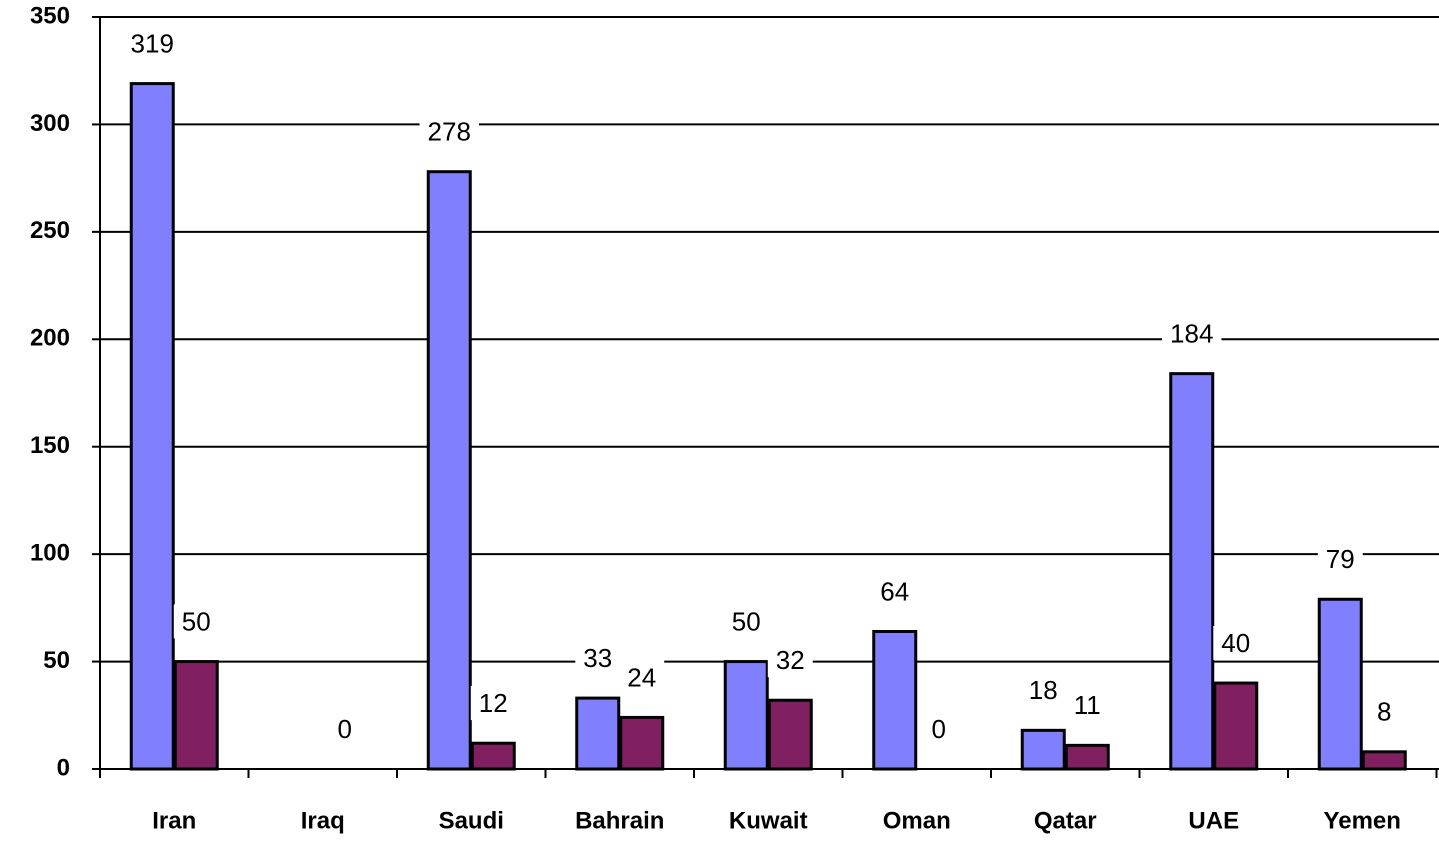  Describe the element at coordinates (619, 820) in the screenshot. I see `x-tick-label: Bahrain` at that location.